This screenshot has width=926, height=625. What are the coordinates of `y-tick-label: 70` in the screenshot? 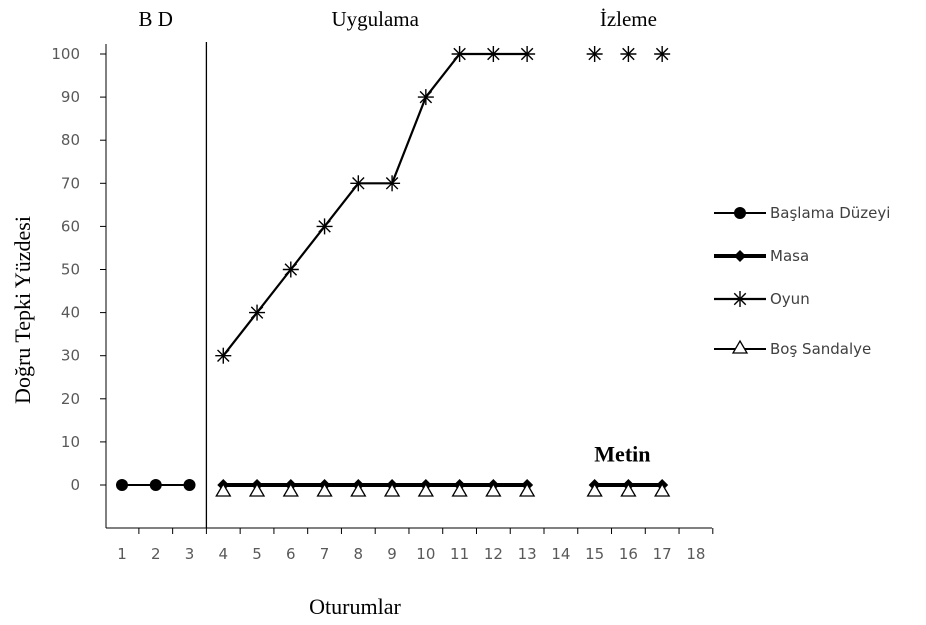 It's located at (70, 183).